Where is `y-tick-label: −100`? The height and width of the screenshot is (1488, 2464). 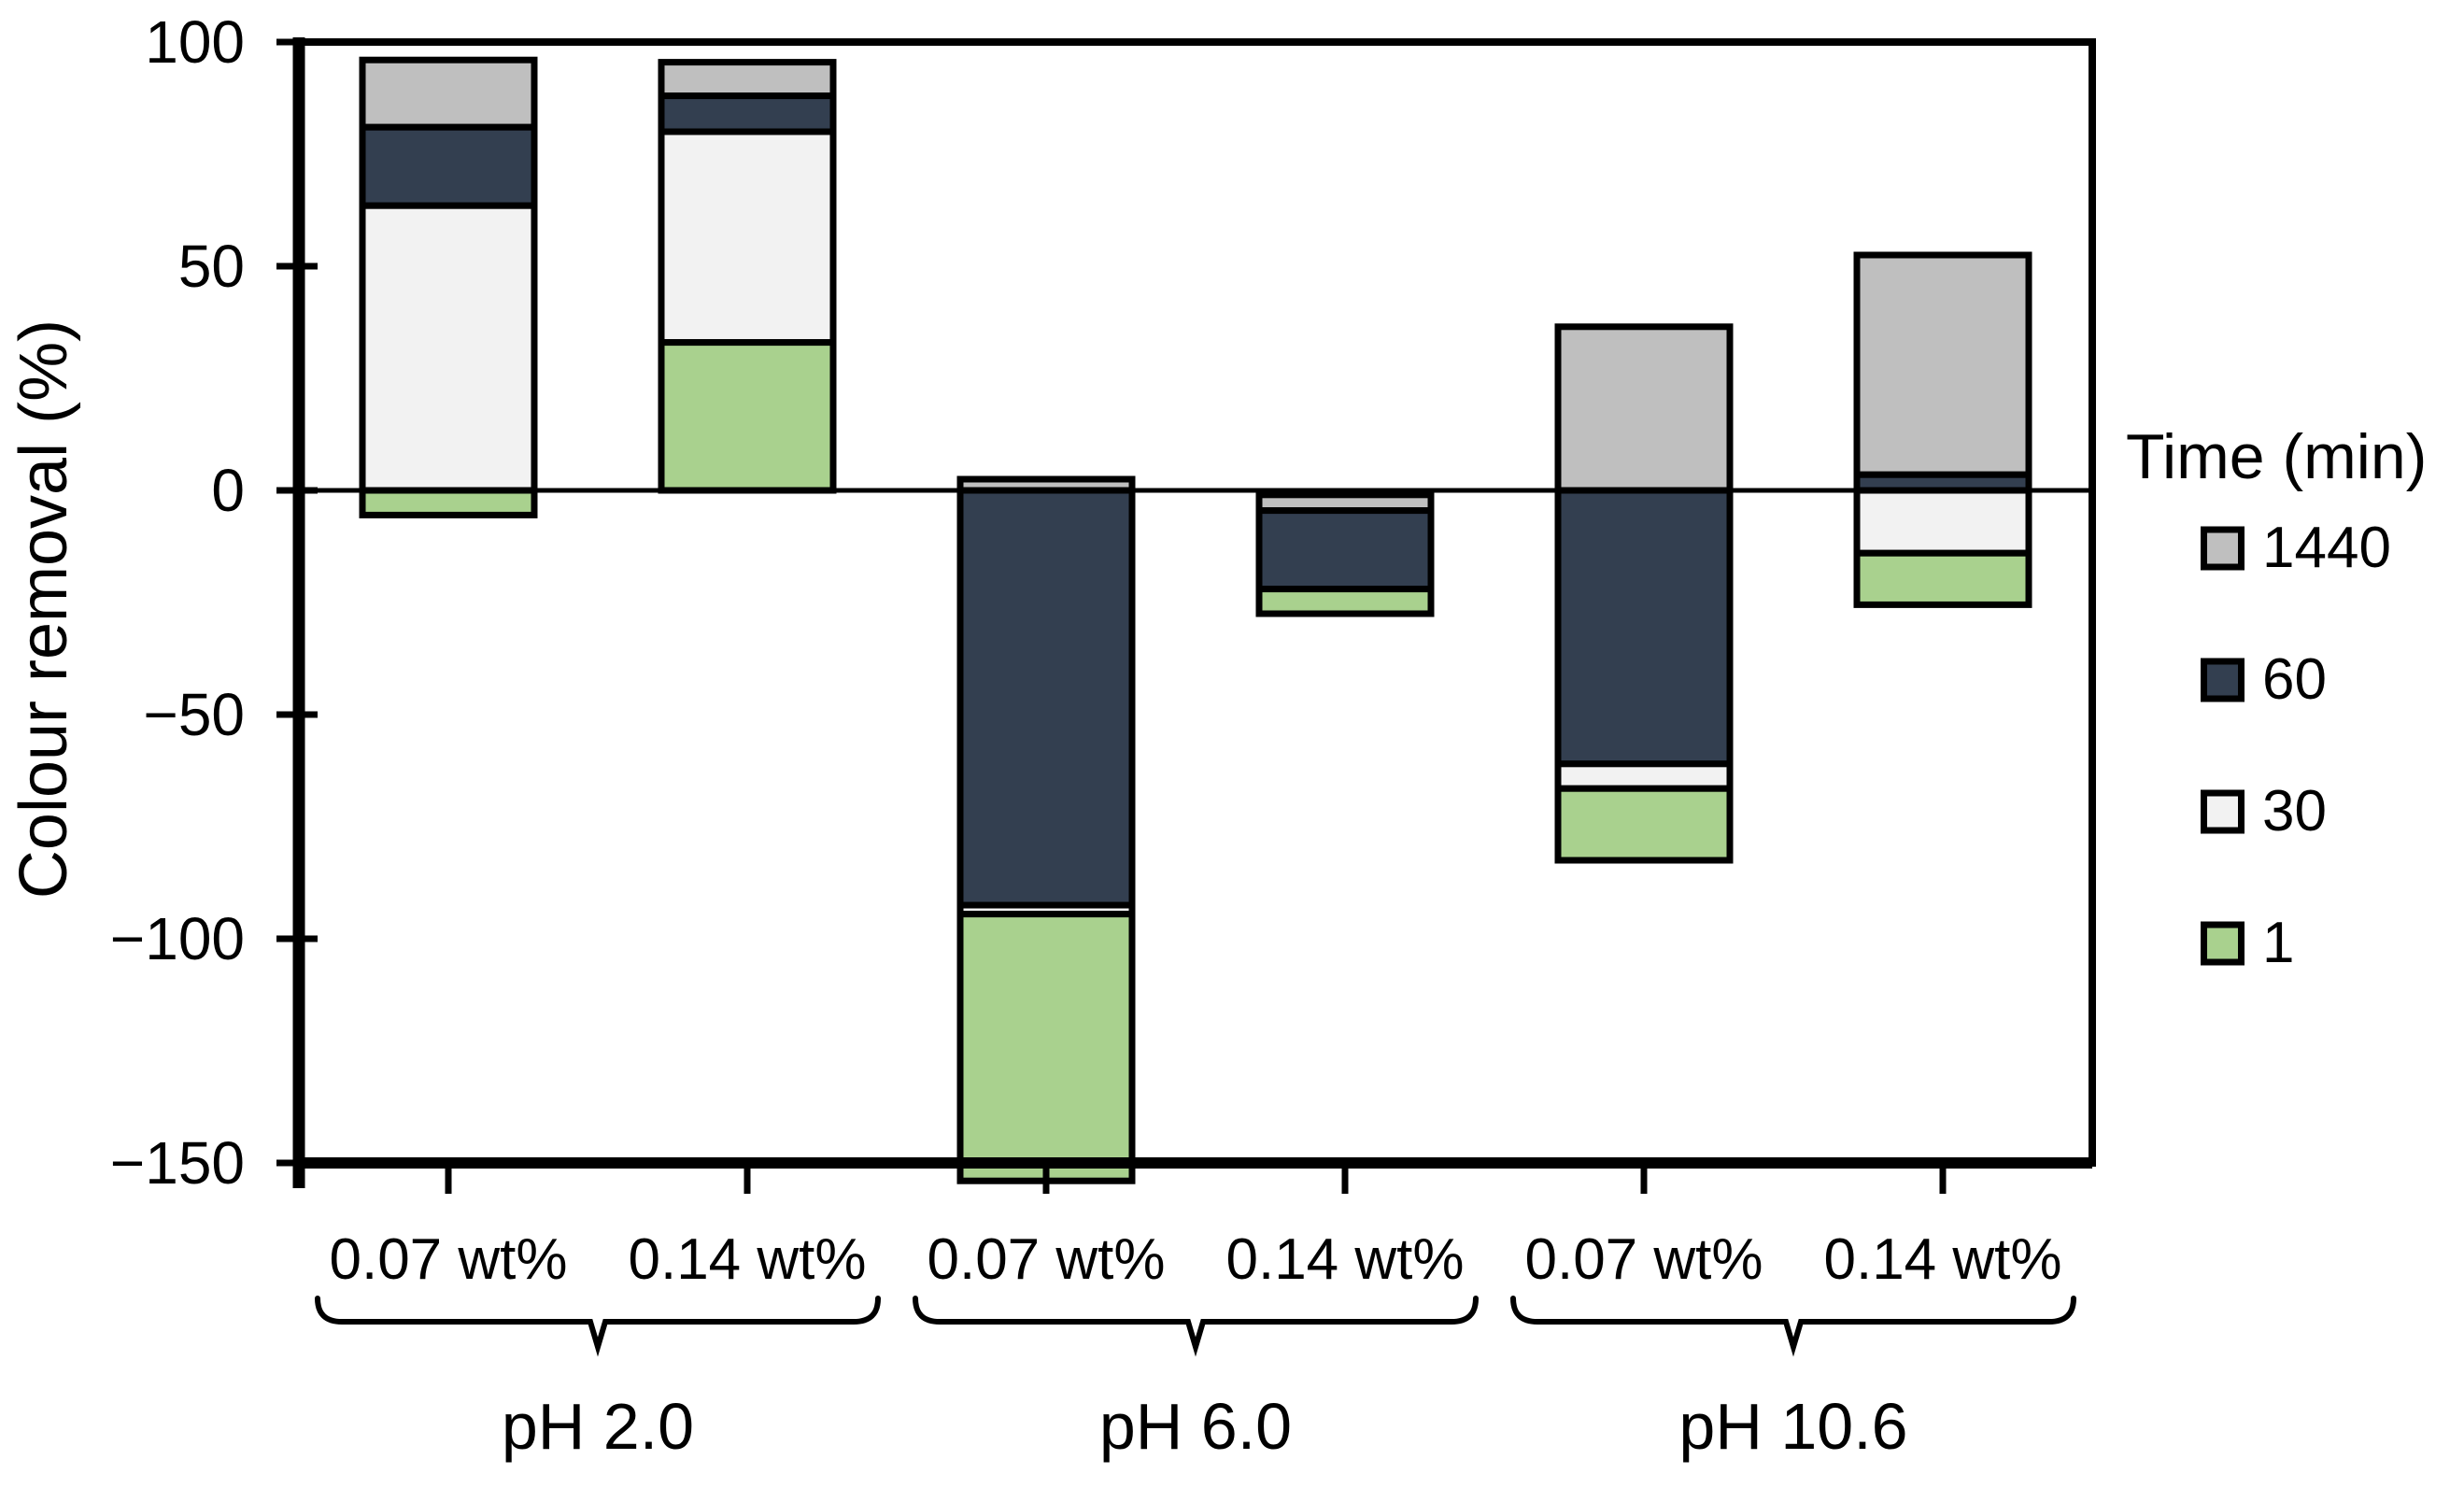 y-tick-label: −100 is located at coordinates (177, 938).